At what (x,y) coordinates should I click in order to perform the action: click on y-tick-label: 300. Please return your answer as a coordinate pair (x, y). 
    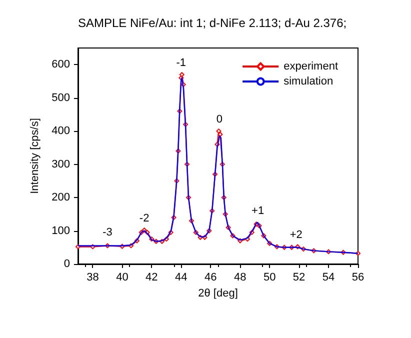
    Looking at the image, I should click on (61, 164).